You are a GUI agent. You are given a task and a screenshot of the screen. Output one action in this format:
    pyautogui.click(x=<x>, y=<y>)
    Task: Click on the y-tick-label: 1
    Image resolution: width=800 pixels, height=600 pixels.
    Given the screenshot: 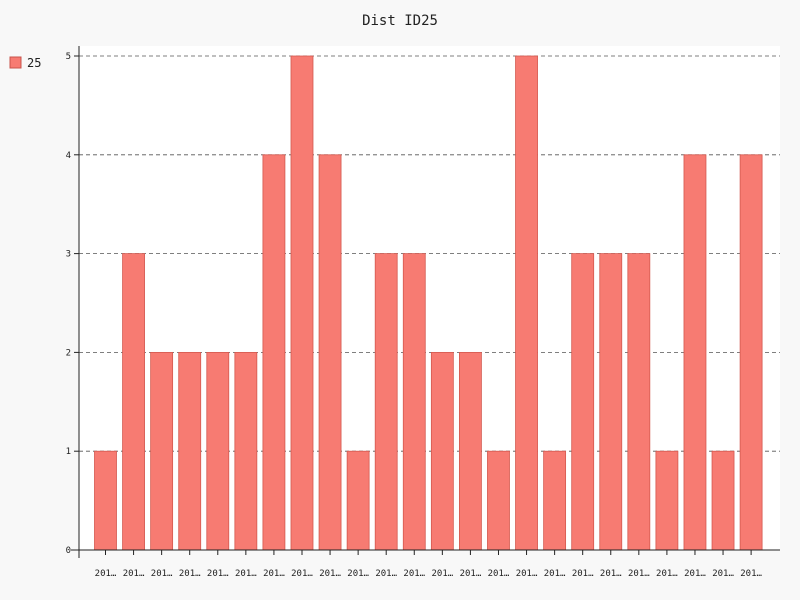 What is the action you would take?
    pyautogui.click(x=68, y=452)
    